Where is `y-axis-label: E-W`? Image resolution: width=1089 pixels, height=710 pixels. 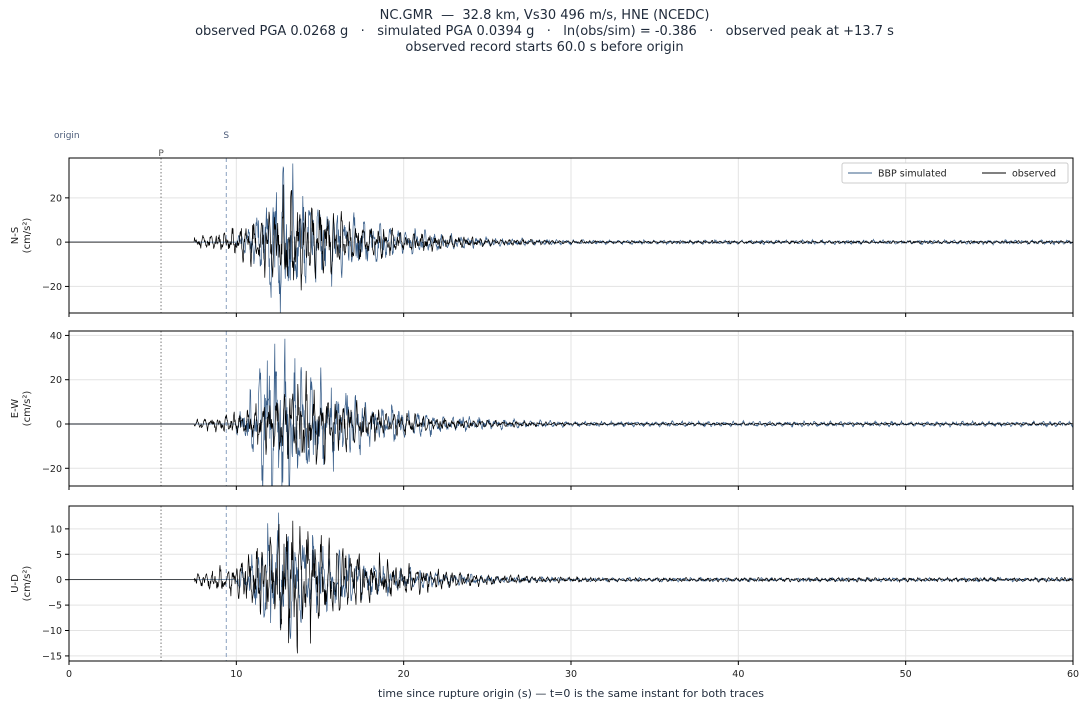
y-axis-label: E-W is located at coordinates (15, 409).